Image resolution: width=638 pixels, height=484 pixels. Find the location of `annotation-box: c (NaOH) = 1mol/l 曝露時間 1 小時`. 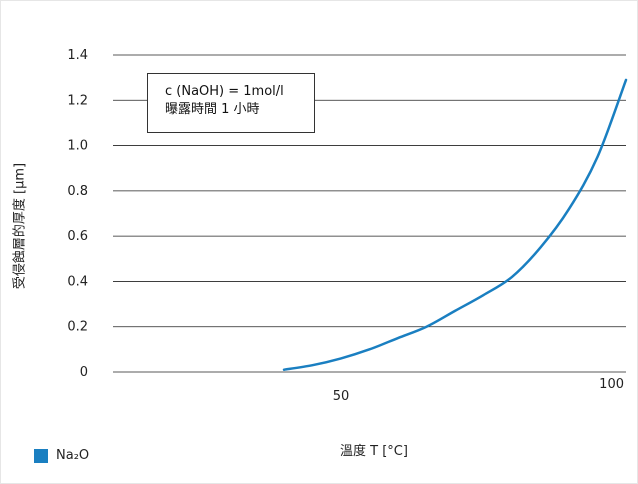

annotation-box: c (NaOH) = 1mol/l 曝露時間 1 小時 is located at coordinates (231, 103).